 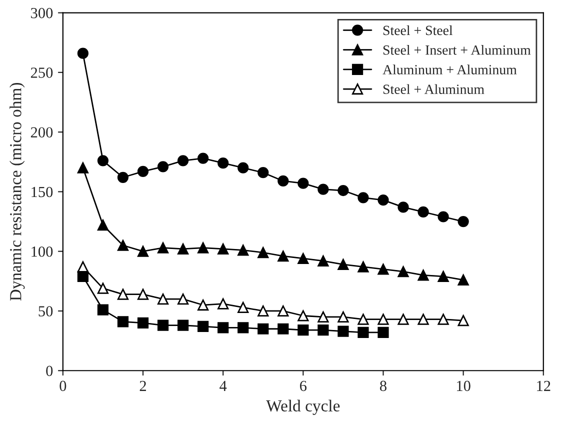 What do you see at coordinates (433, 89) in the screenshot?
I see `legend-label: Steel + Aluminum` at bounding box center [433, 89].